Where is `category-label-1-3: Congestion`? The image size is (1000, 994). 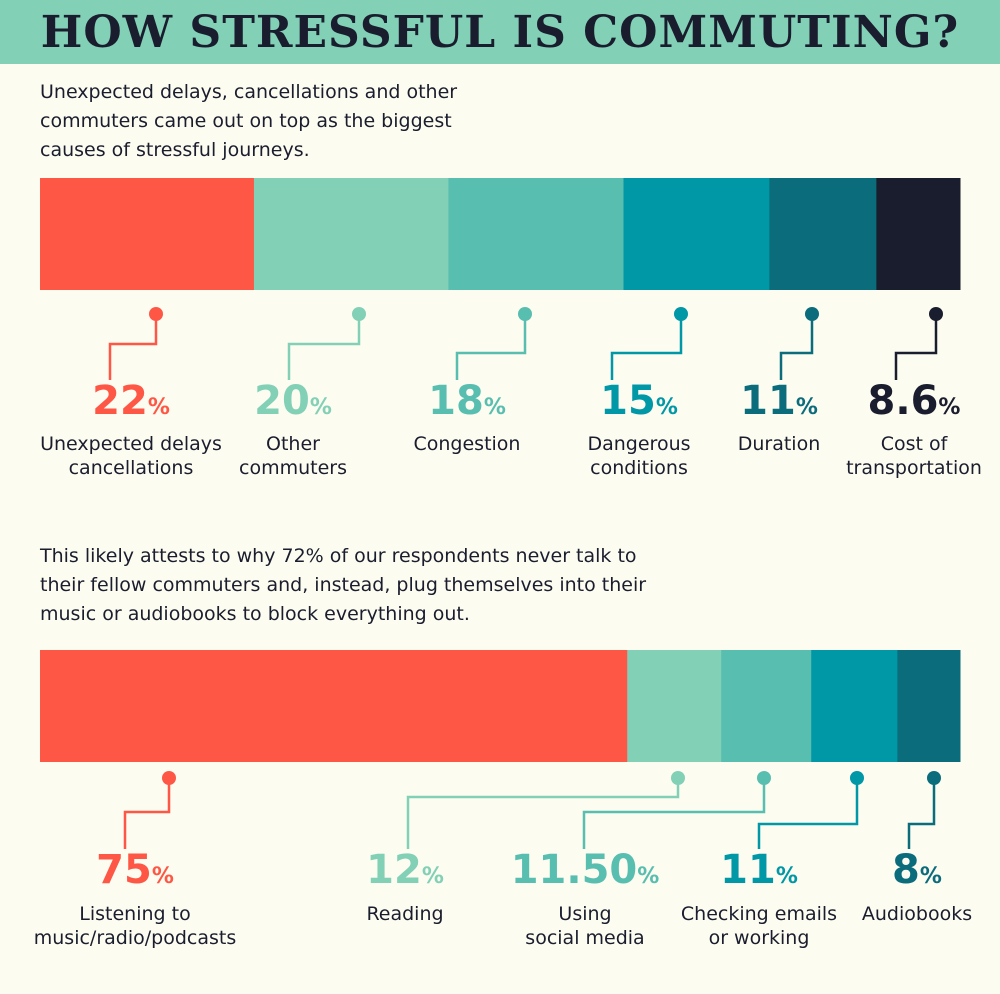 category-label-1-3: Congestion is located at coordinates (467, 444).